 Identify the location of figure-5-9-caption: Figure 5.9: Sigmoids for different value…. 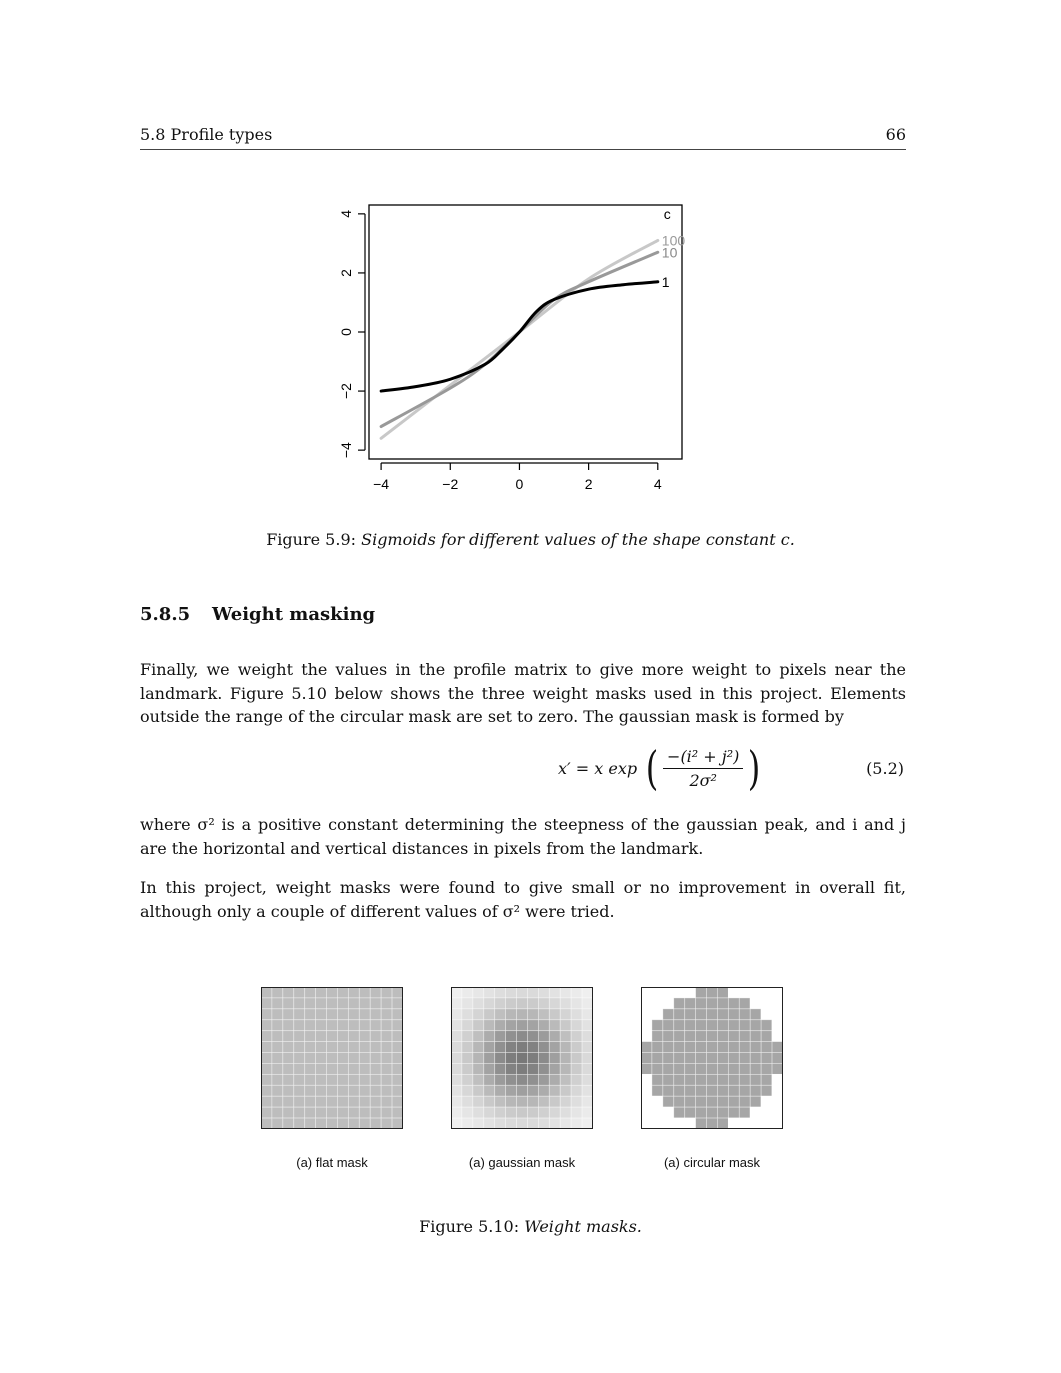
(530, 539).